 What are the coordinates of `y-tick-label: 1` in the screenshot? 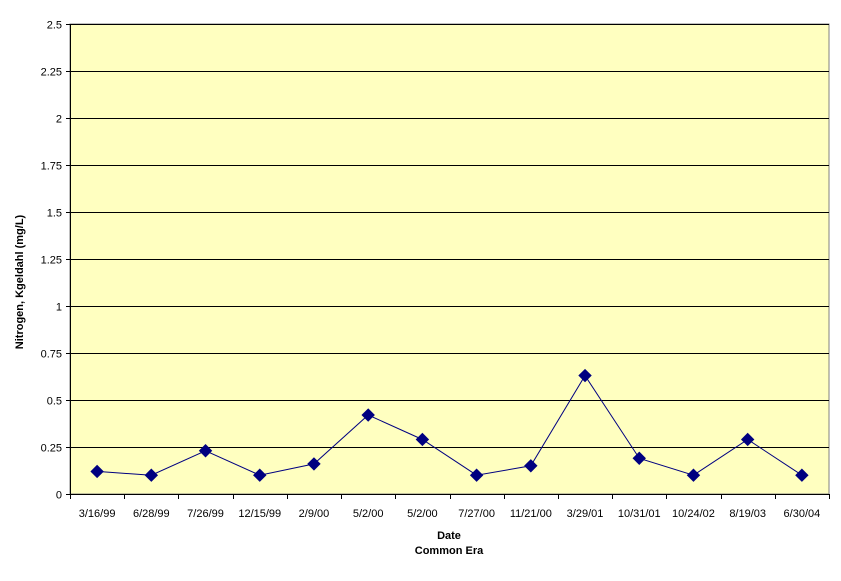 It's located at (59, 308).